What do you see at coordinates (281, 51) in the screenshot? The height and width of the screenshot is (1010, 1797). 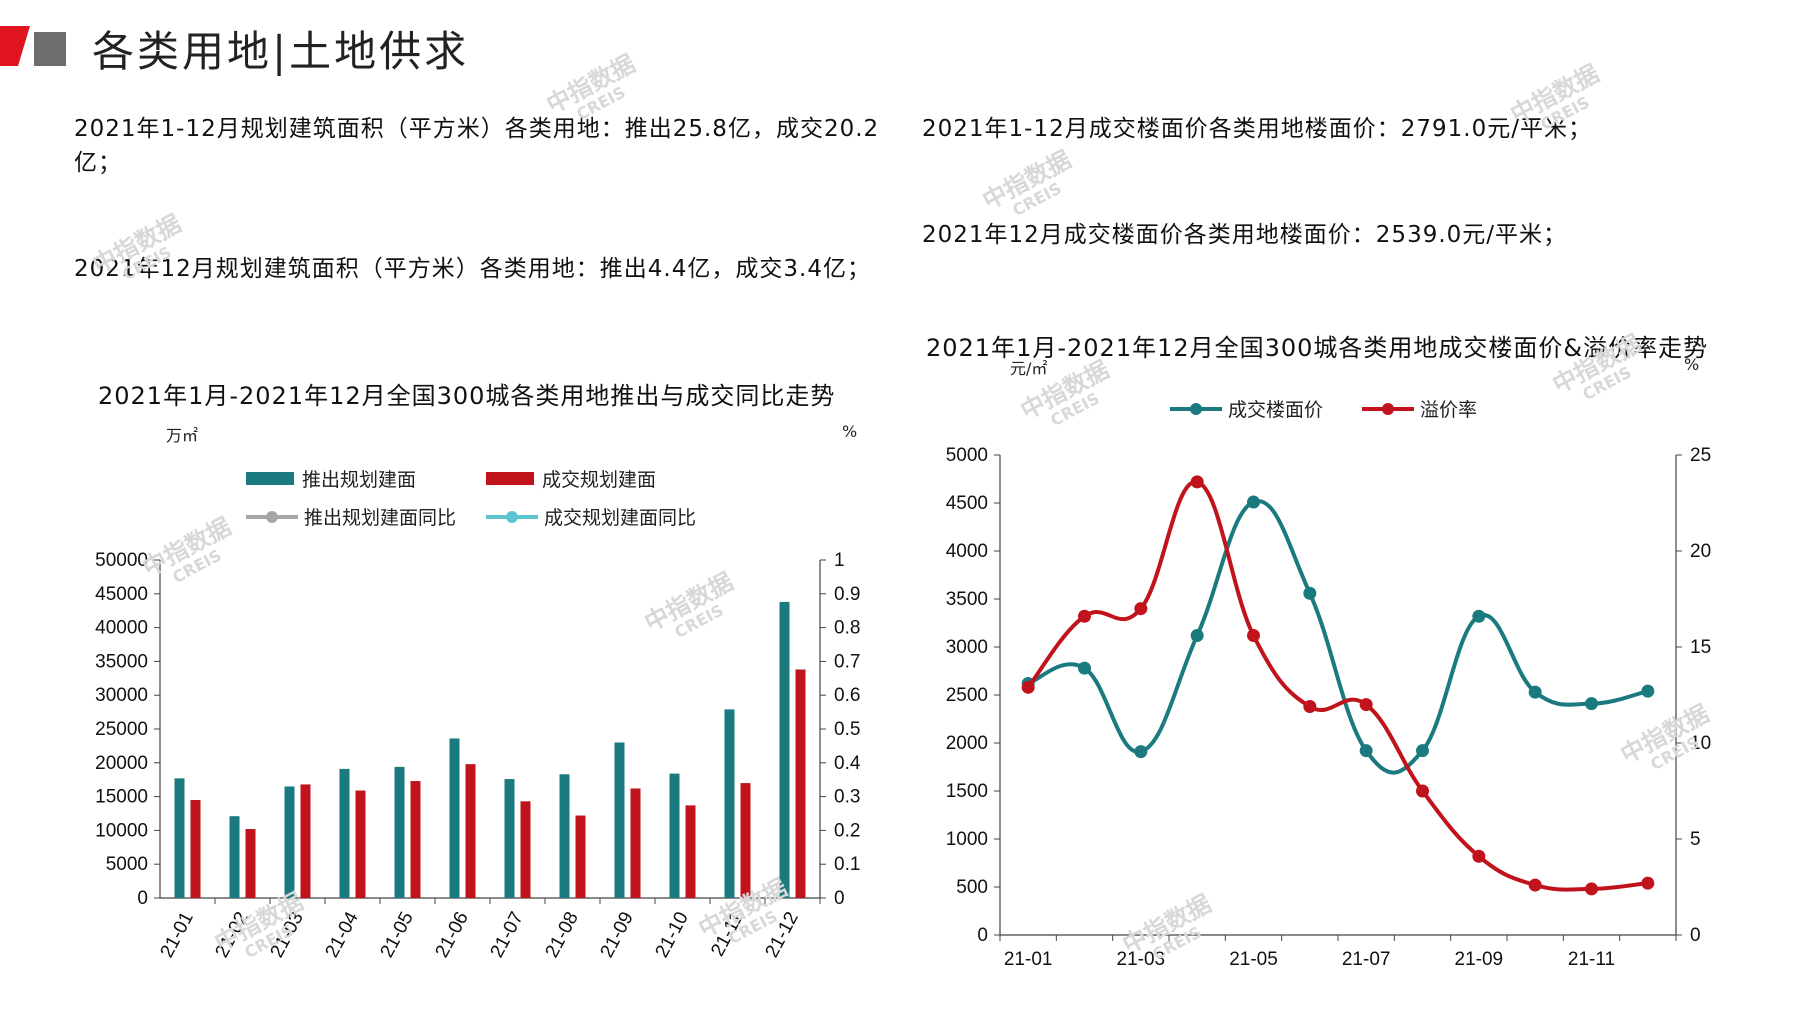 I see `page-title: 各类用地|土地供求` at bounding box center [281, 51].